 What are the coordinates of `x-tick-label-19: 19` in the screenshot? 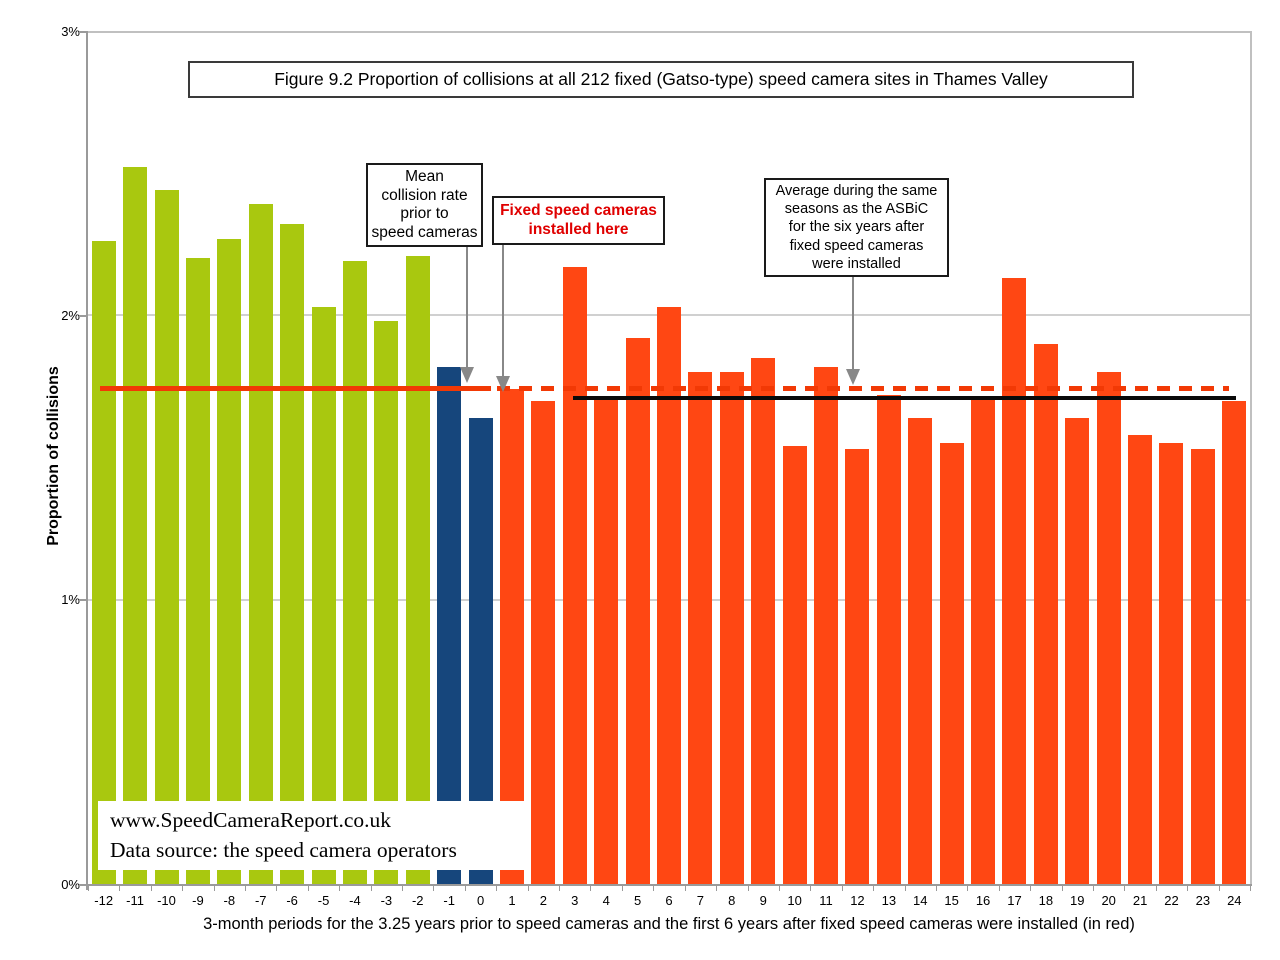 It's located at (1077, 900).